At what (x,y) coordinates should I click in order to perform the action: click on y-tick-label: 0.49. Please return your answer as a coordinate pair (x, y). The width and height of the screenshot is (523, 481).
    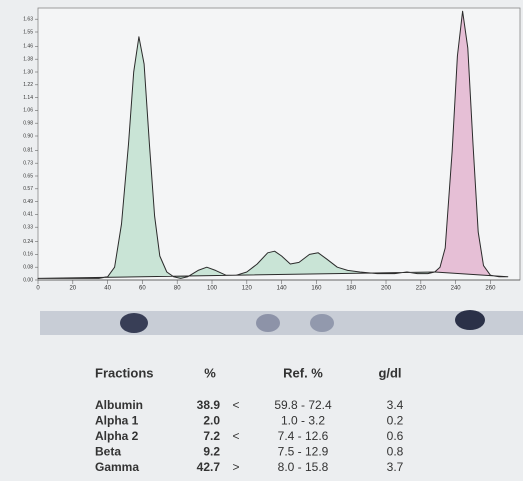
    Looking at the image, I should click on (28, 202).